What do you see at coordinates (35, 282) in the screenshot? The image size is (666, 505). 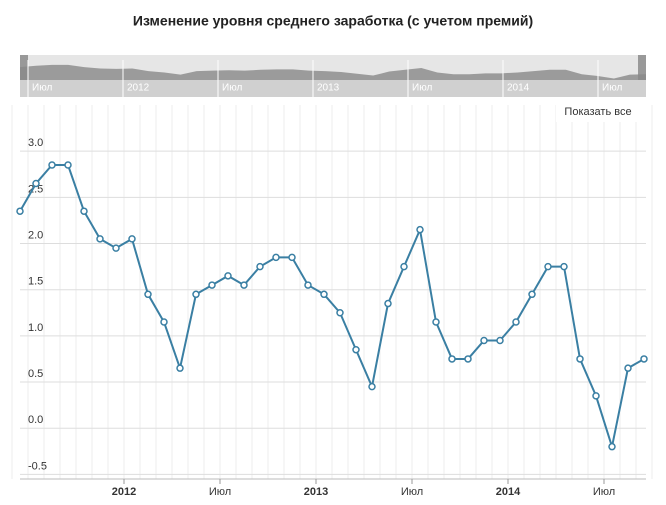 I see `y-tick-label: 1.5` at bounding box center [35, 282].